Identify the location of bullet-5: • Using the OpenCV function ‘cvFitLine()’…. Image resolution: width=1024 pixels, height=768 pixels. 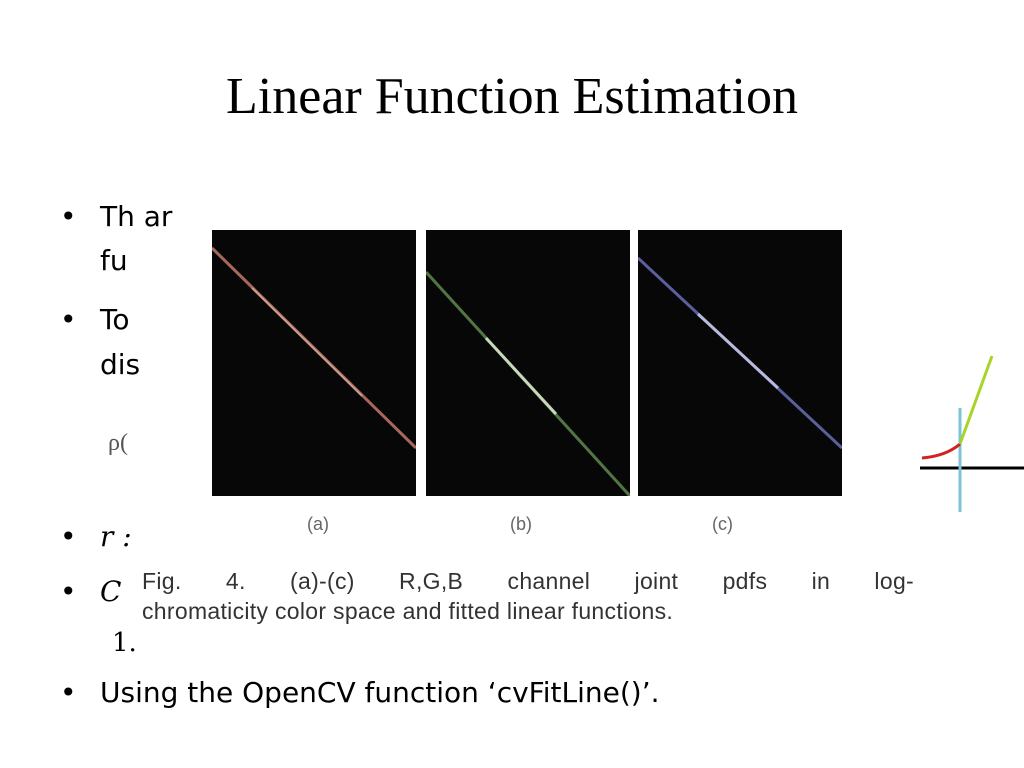
(360, 693).